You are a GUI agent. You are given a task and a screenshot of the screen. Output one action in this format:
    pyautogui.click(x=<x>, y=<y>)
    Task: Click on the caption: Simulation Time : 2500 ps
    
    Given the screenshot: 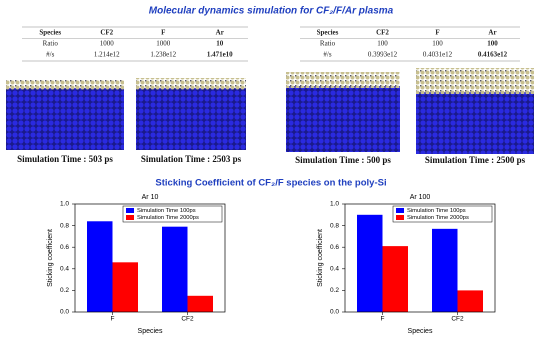 What is the action you would take?
    pyautogui.click(x=475, y=160)
    